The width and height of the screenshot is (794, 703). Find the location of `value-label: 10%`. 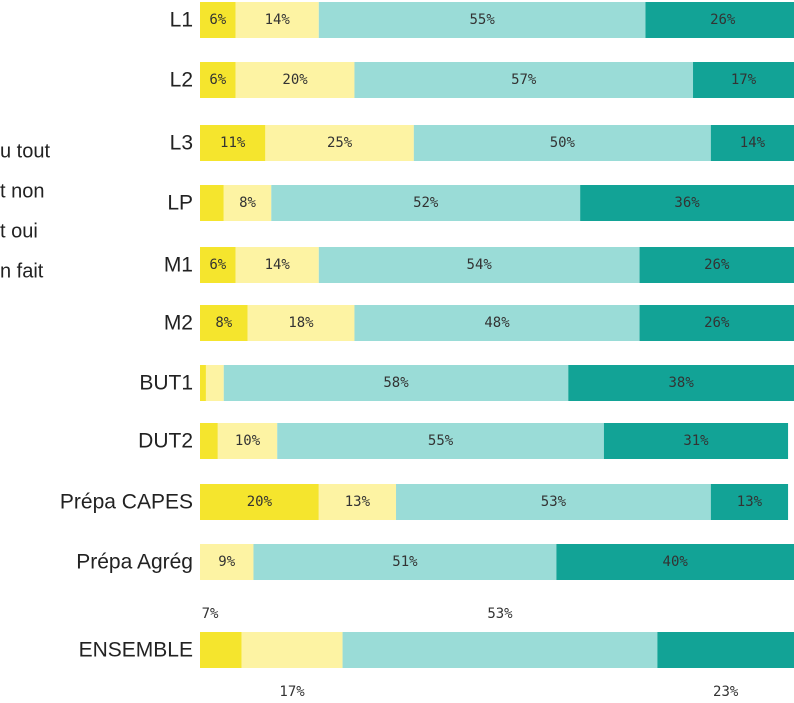

value-label: 10% is located at coordinates (248, 441).